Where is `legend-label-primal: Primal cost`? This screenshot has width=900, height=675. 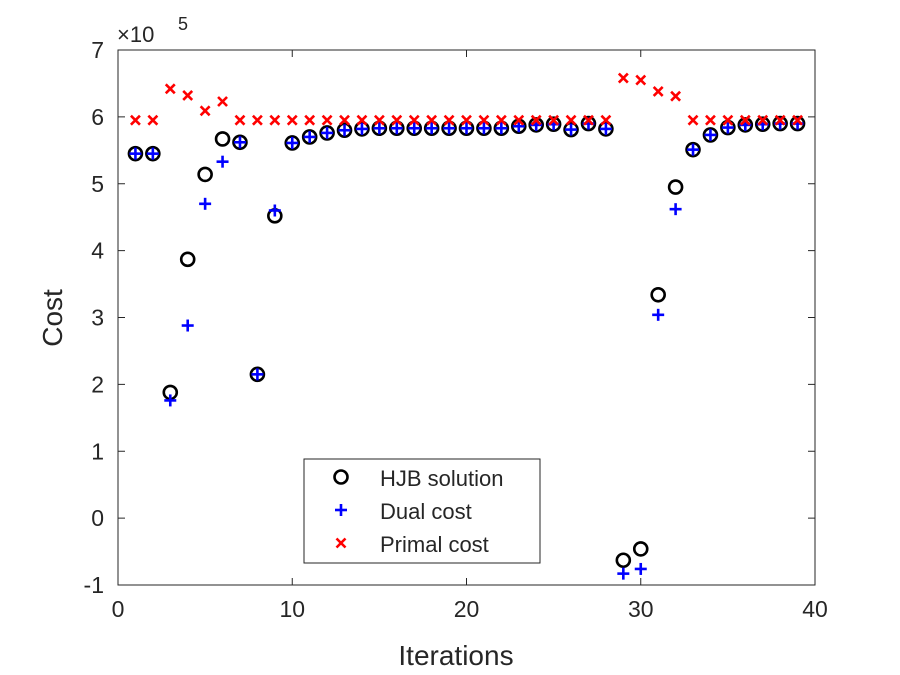
legend-label-primal: Primal cost is located at coordinates (434, 544).